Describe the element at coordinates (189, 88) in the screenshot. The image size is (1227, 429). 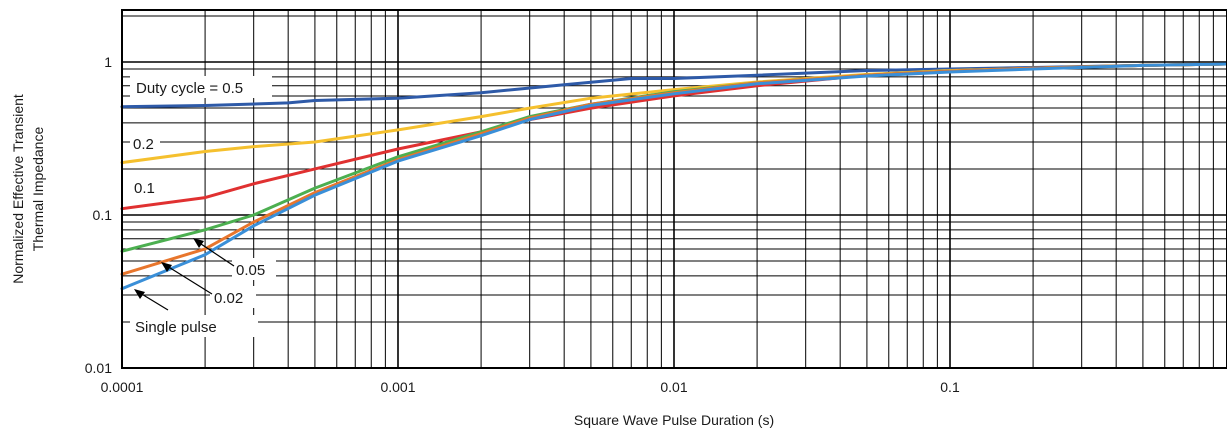
I see `label-duty-0-5-text: Duty cycle = 0.5` at that location.